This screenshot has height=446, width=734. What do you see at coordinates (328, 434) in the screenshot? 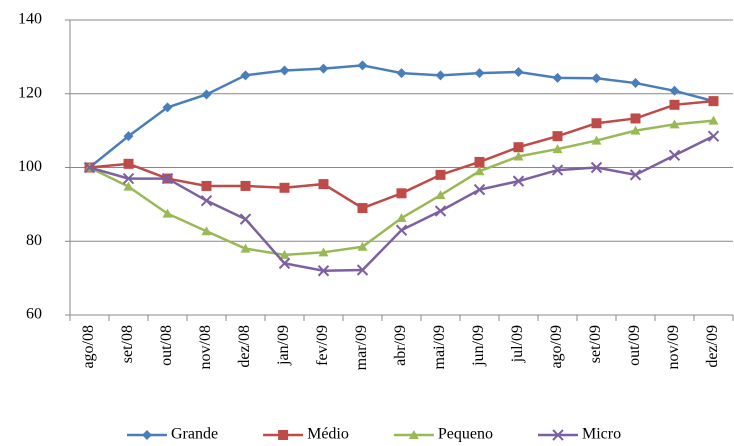
I see `legend-label: Médio` at bounding box center [328, 434].